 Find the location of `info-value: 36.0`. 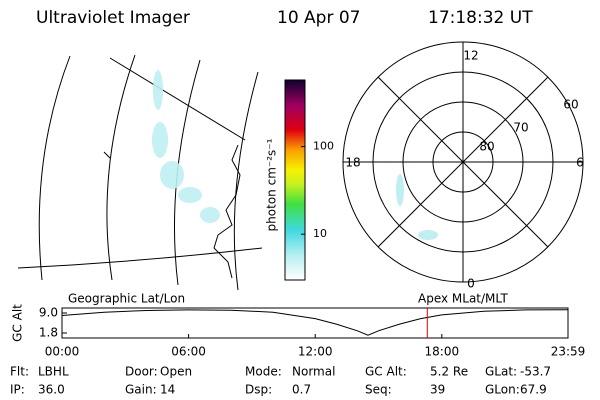

info-value: 36.0 is located at coordinates (51, 390).